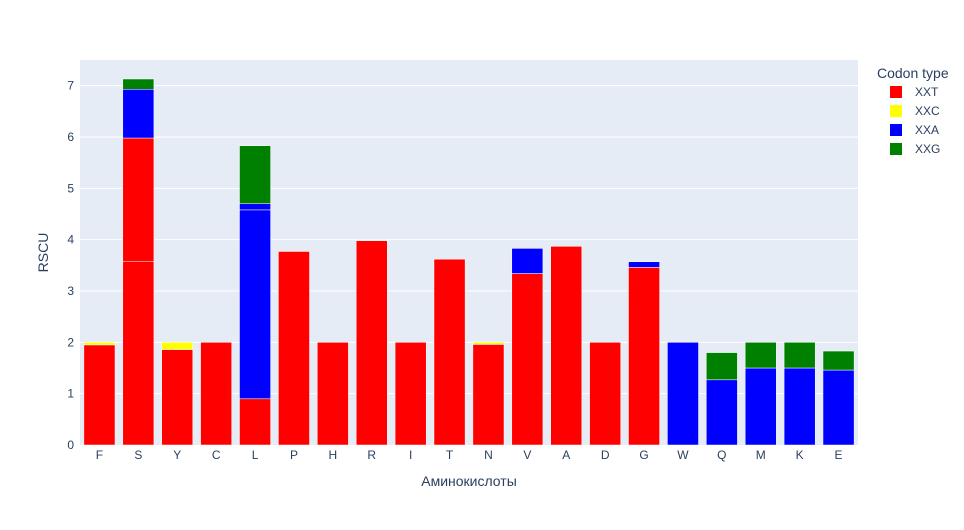 The height and width of the screenshot is (530, 964). What do you see at coordinates (527, 359) in the screenshot?
I see `bar-segment-V-xxt` at bounding box center [527, 359].